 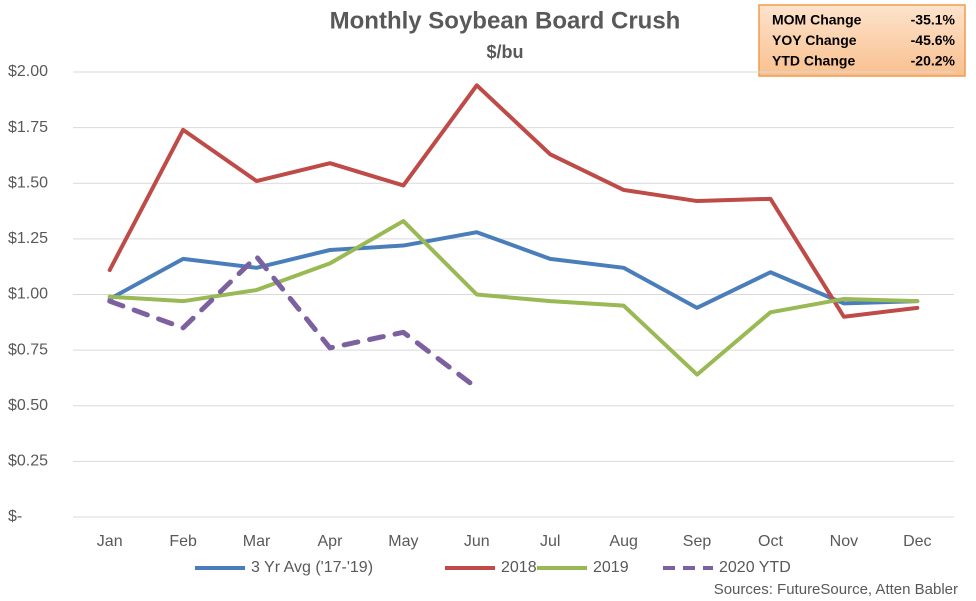 I want to click on x-tick-label: Feb, so click(x=183, y=541).